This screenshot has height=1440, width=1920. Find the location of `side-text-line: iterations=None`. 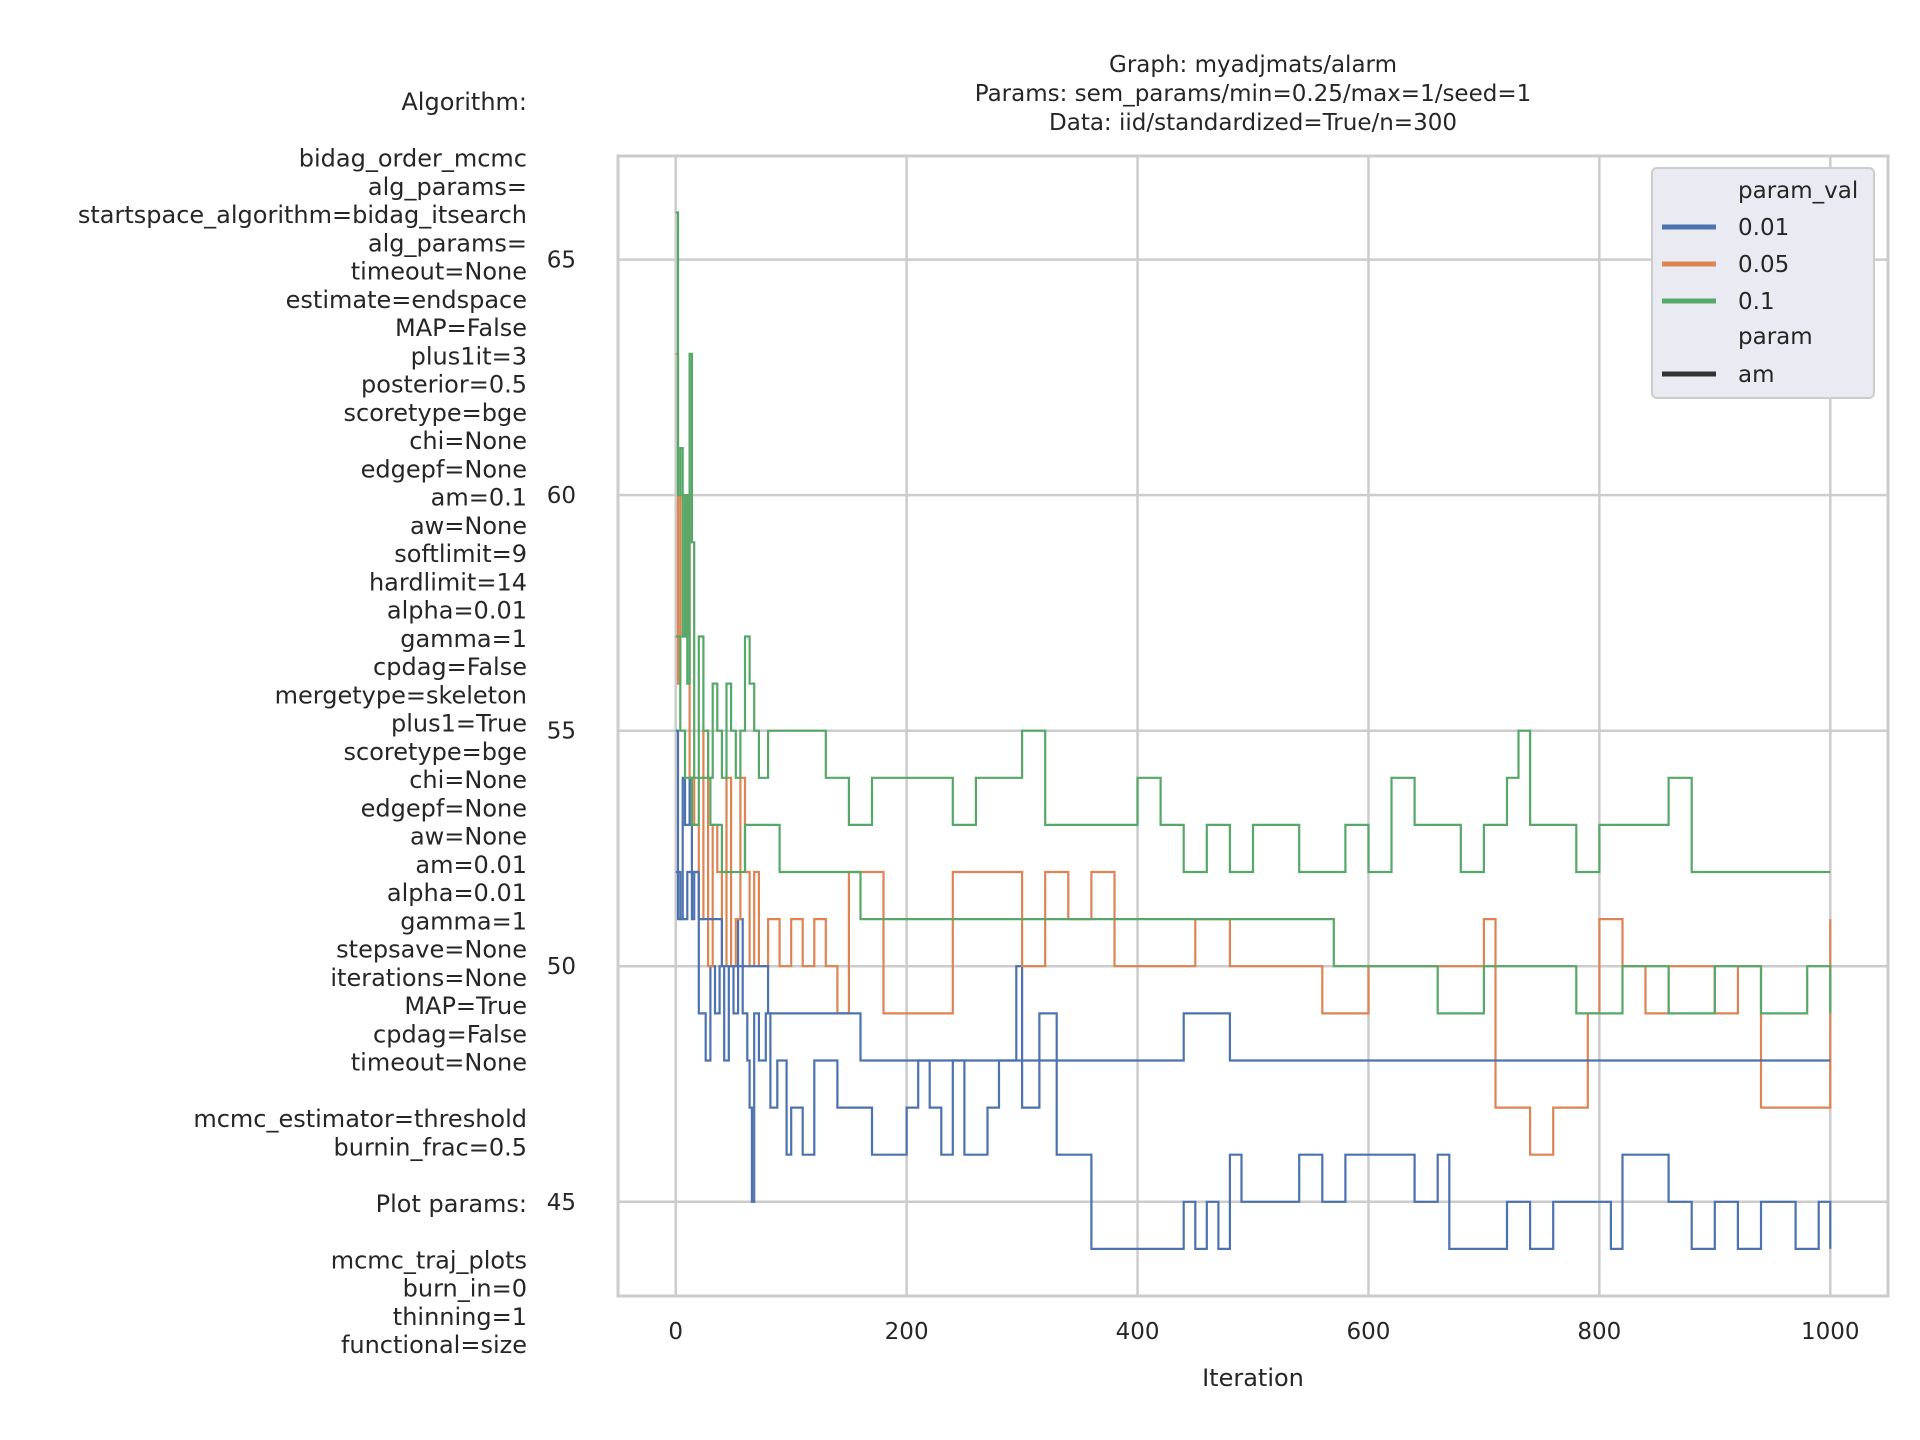

side-text-line: iterations=None is located at coordinates (428, 978).